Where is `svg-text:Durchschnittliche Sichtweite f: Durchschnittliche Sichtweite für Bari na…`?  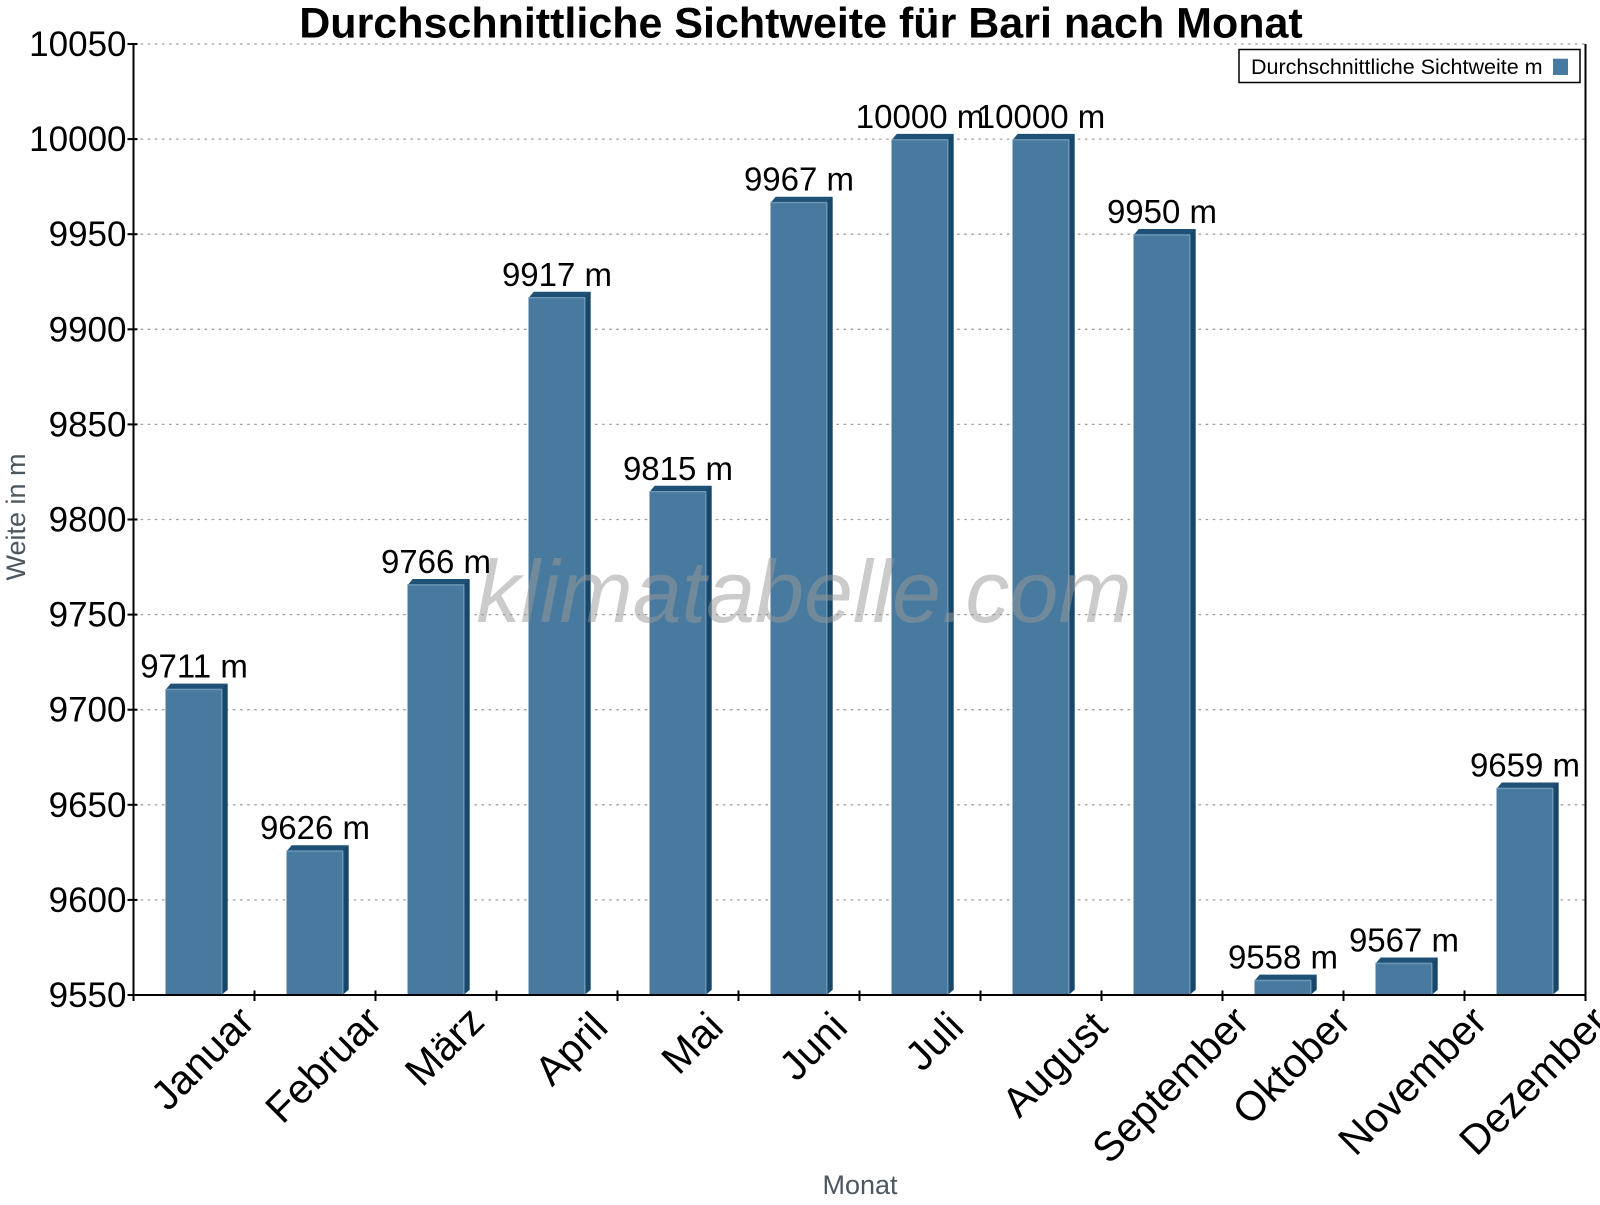 svg-text:Durchschnittliche Sichtweite f: Durchschnittliche Sichtweite für Bari na… is located at coordinates (801, 24).